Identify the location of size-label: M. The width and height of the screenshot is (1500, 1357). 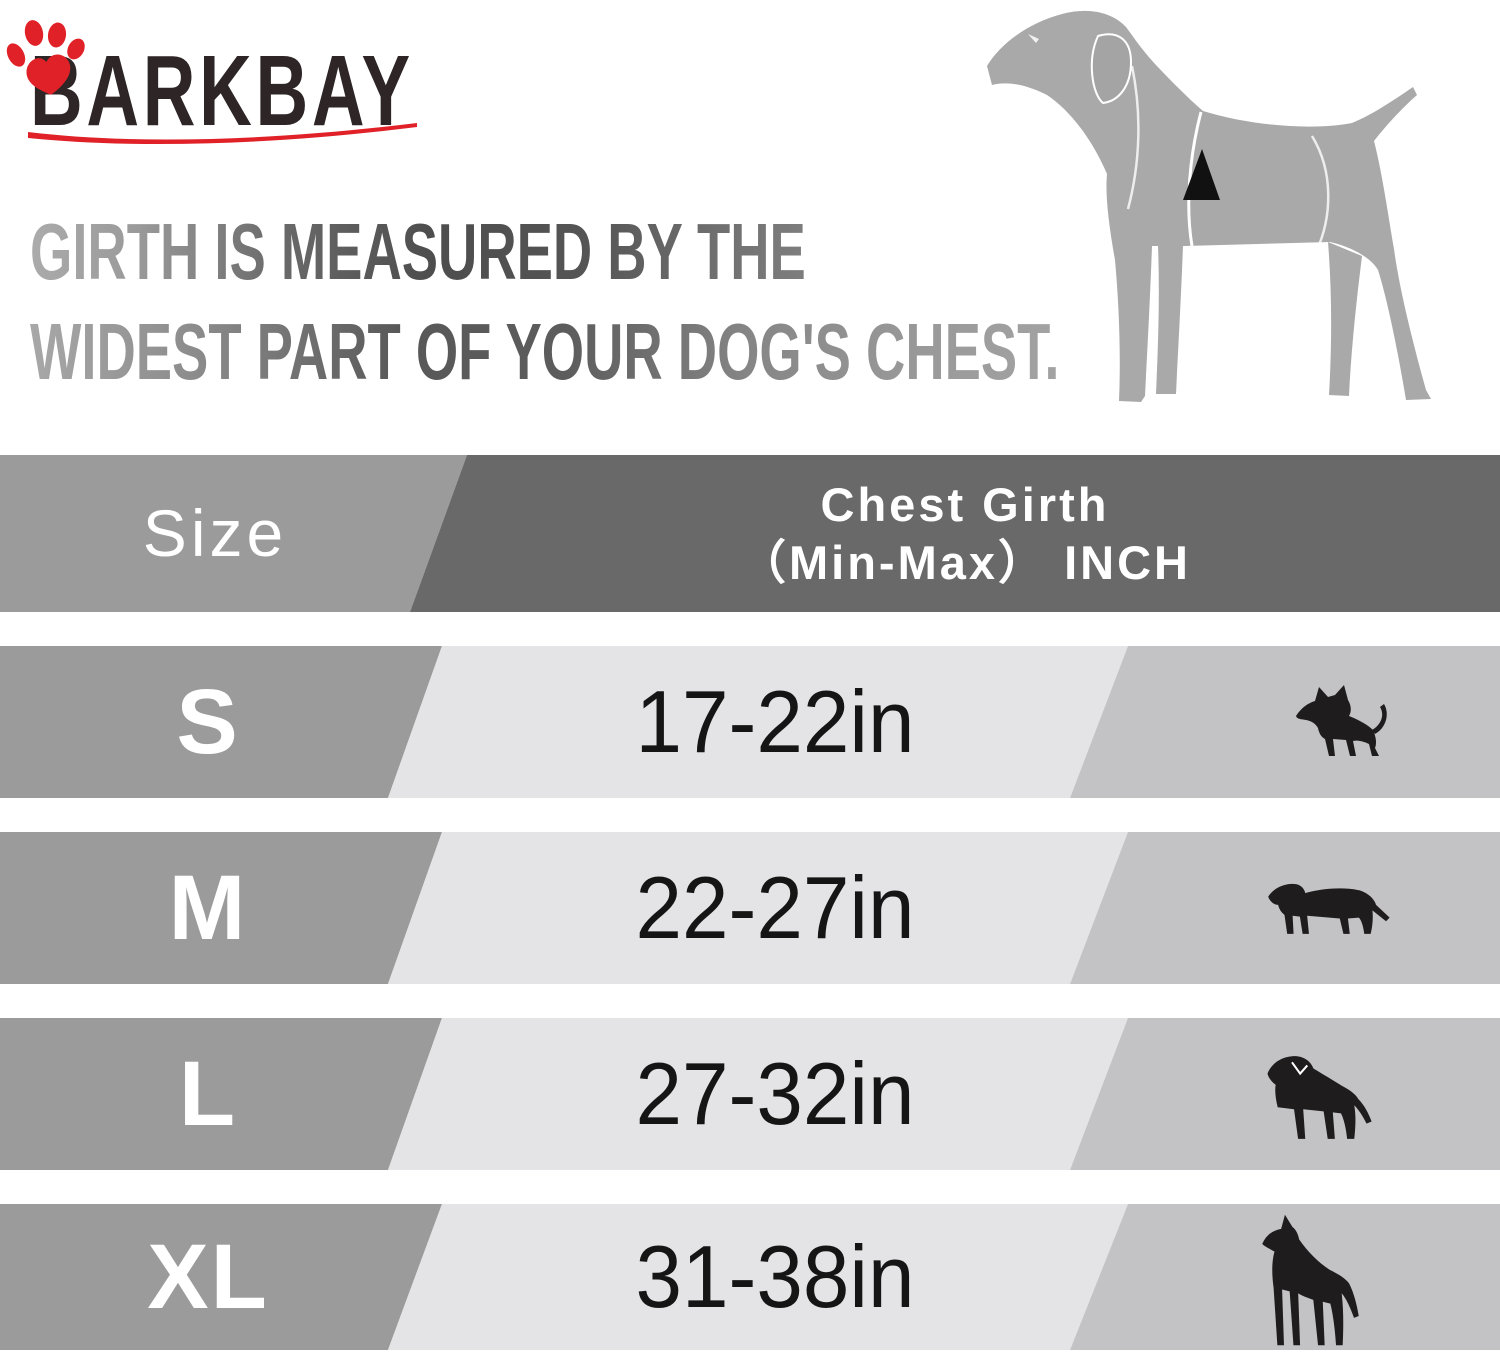
(208, 908).